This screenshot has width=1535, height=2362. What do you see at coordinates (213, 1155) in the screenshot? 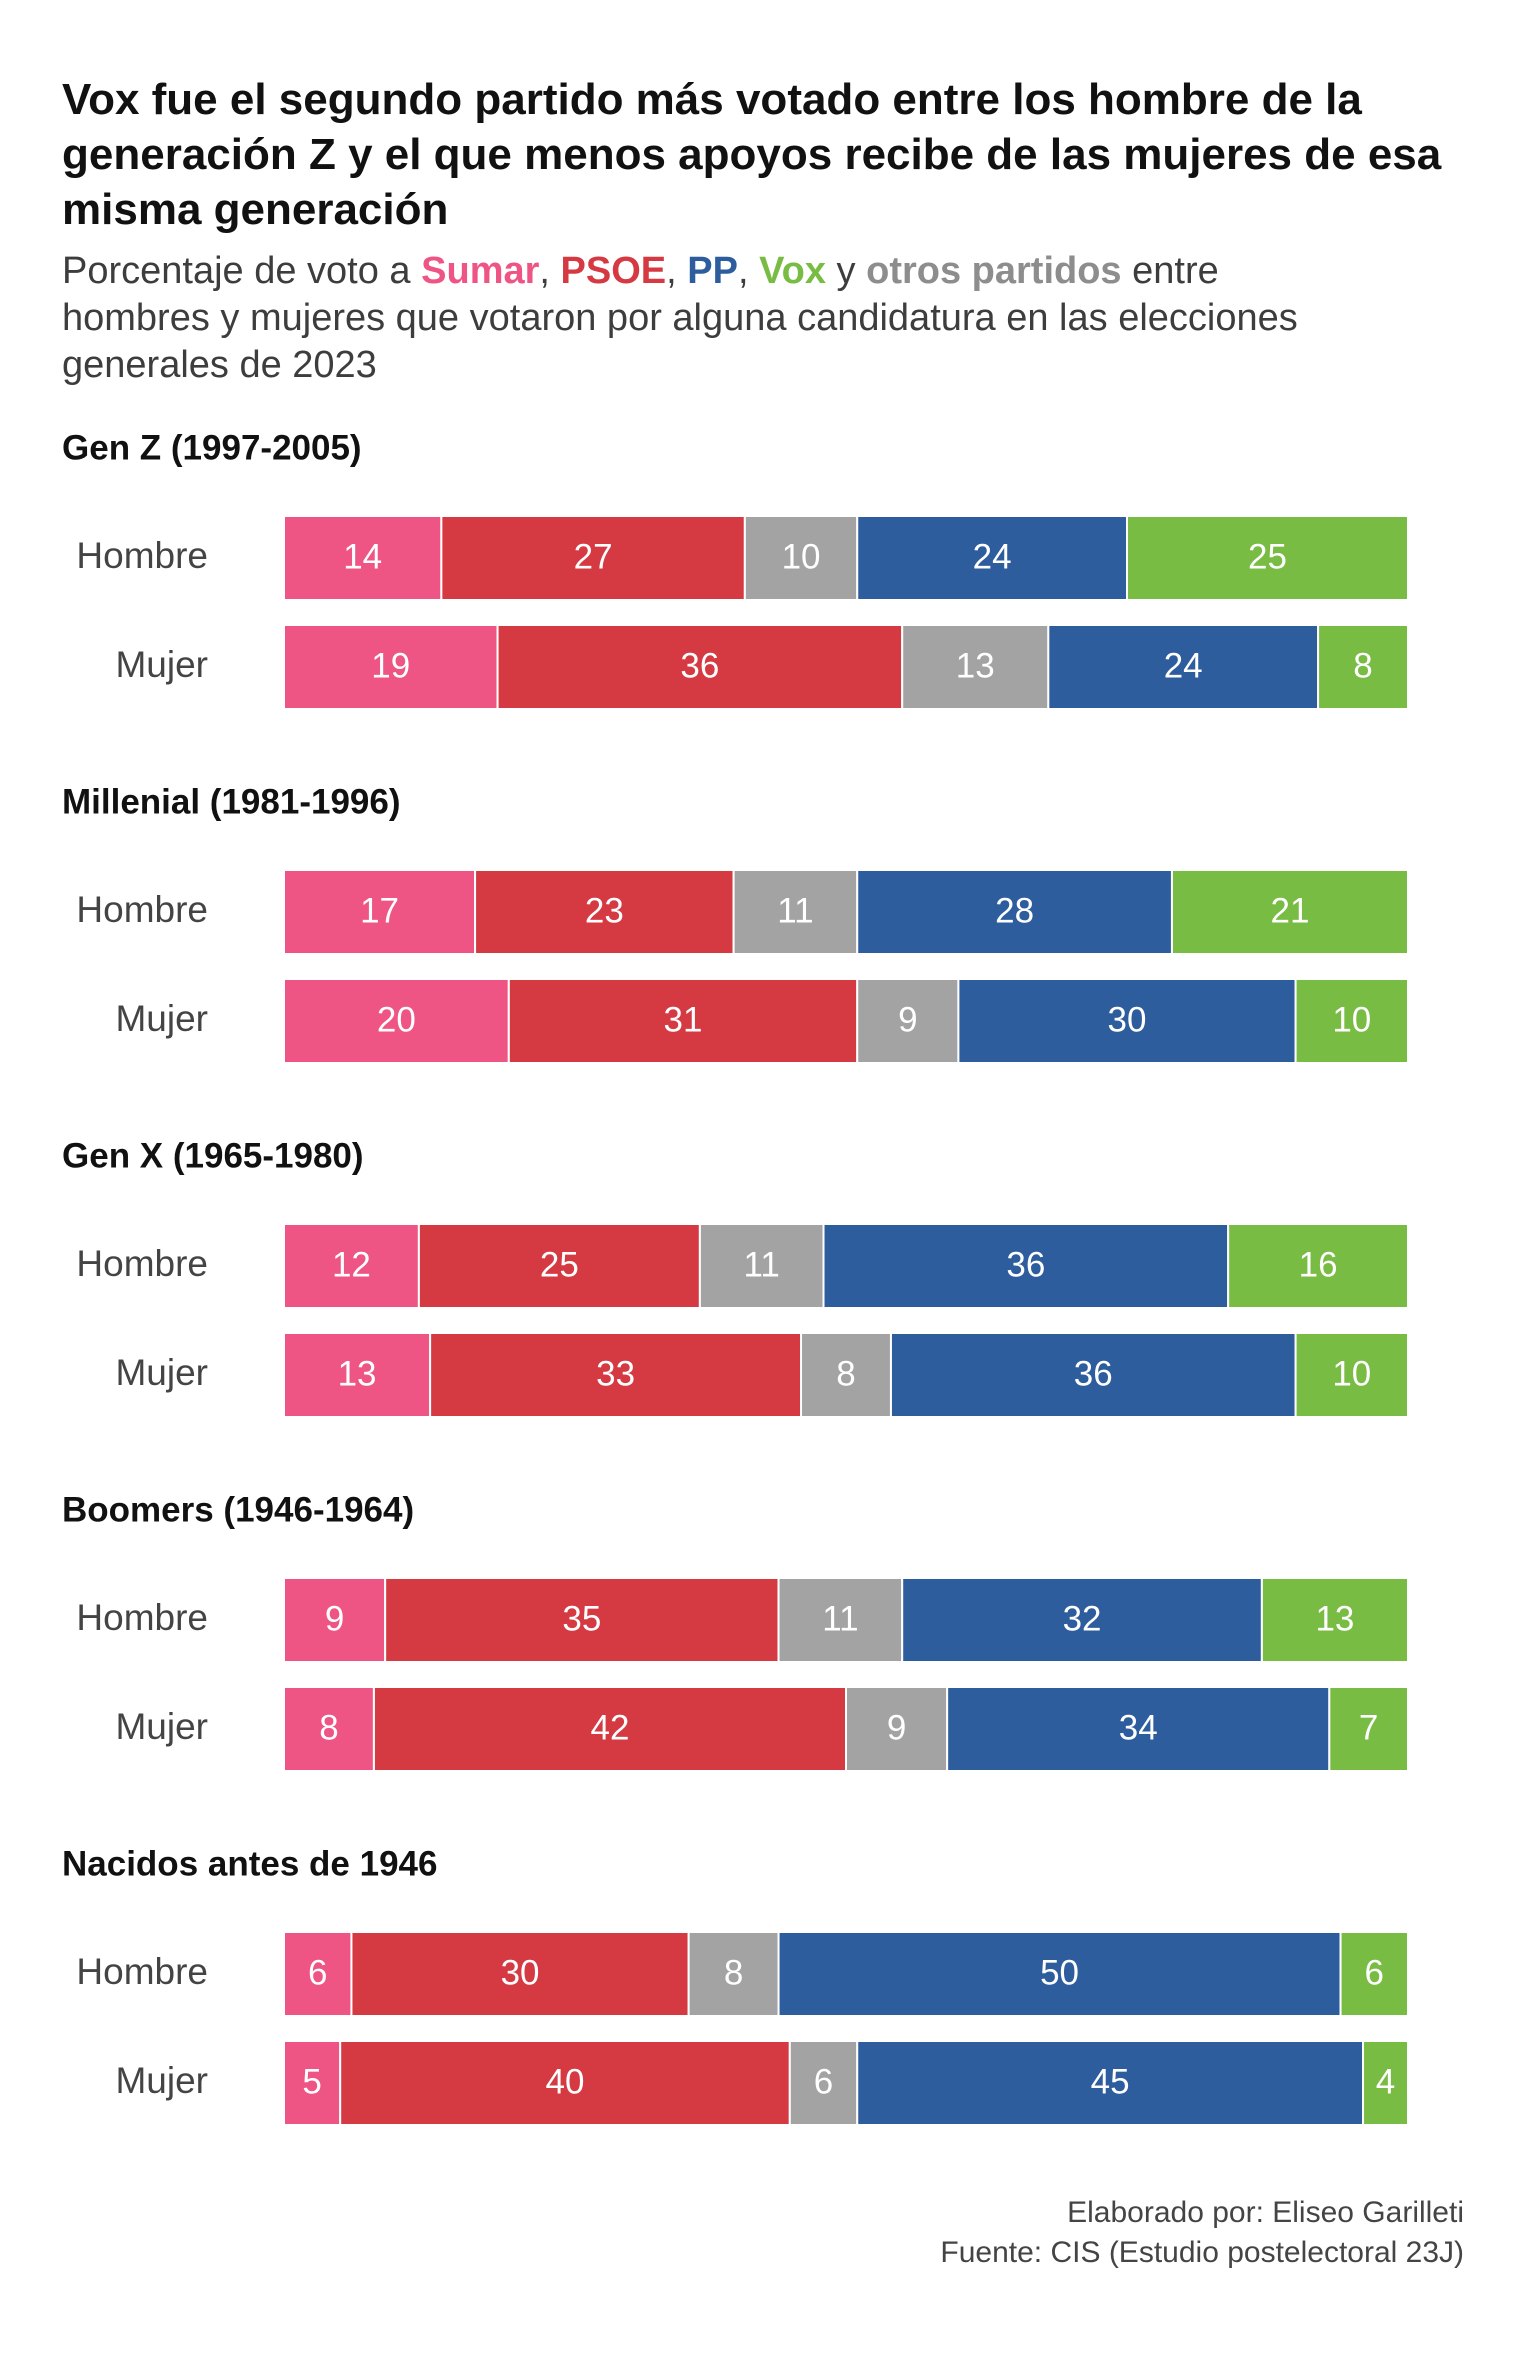
I see `group-title: Gen X (1965-1980)` at bounding box center [213, 1155].